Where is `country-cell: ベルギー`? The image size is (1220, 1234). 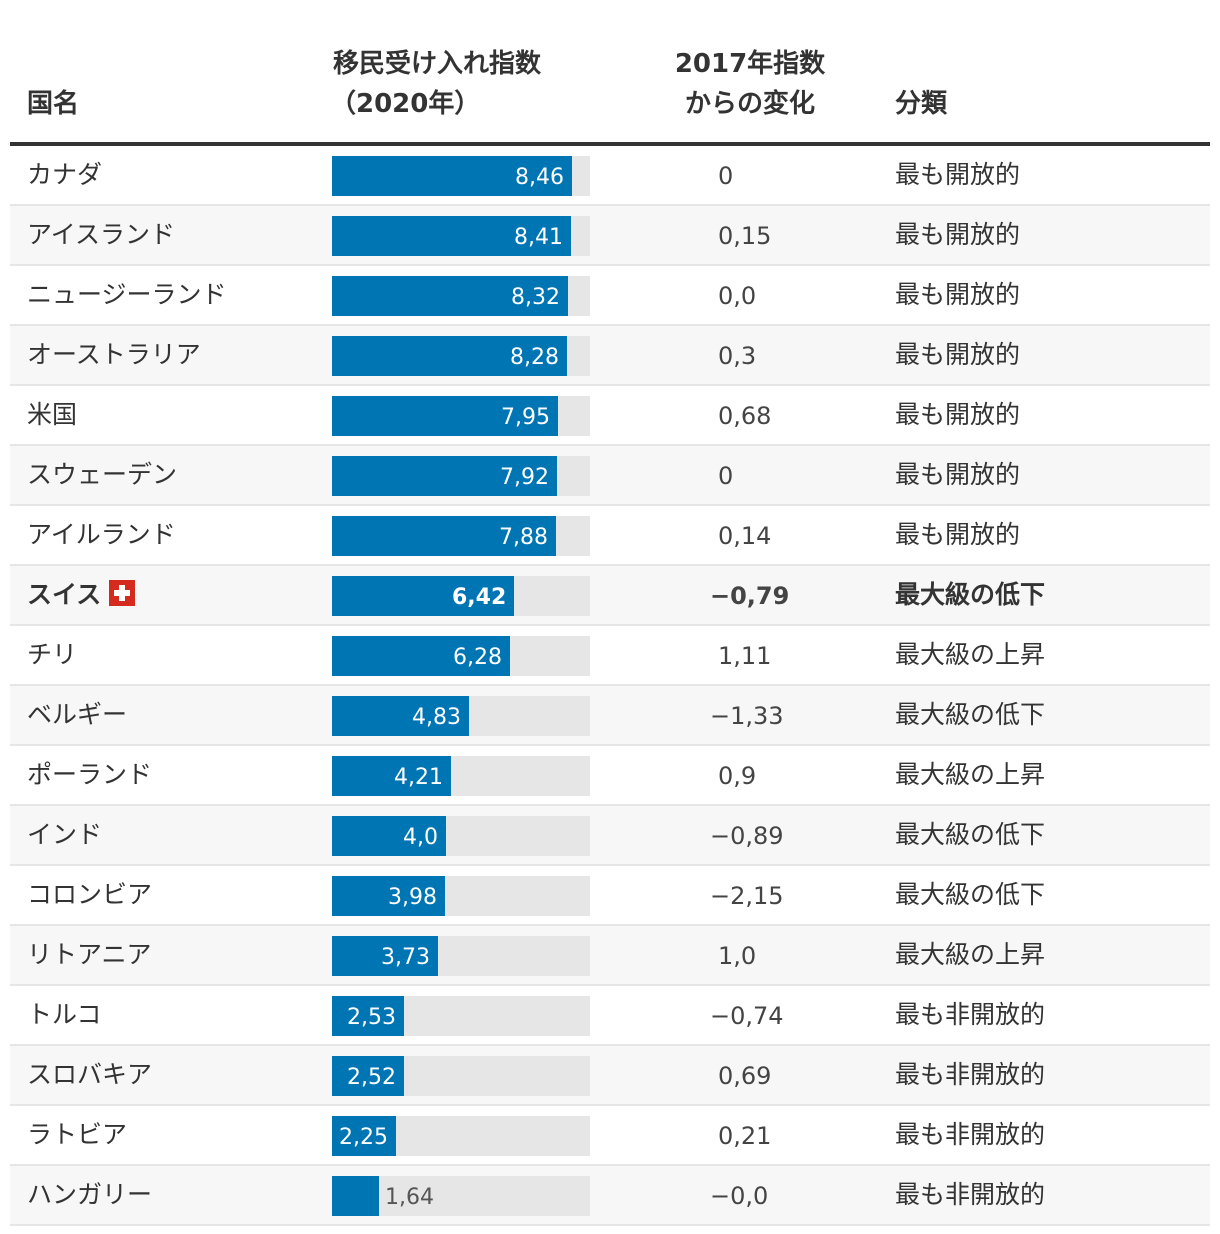 country-cell: ベルギー is located at coordinates (77, 715).